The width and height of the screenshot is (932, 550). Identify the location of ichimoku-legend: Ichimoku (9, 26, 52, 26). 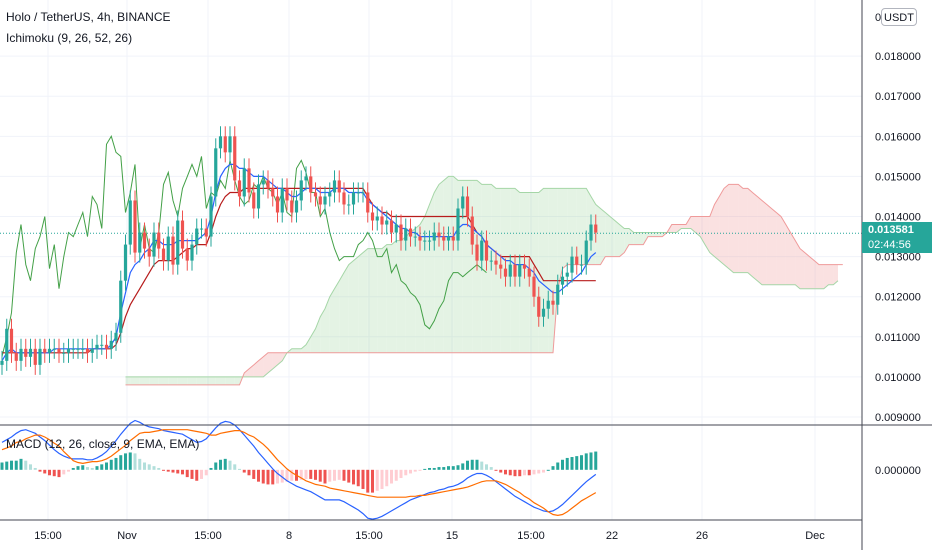
(69, 38).